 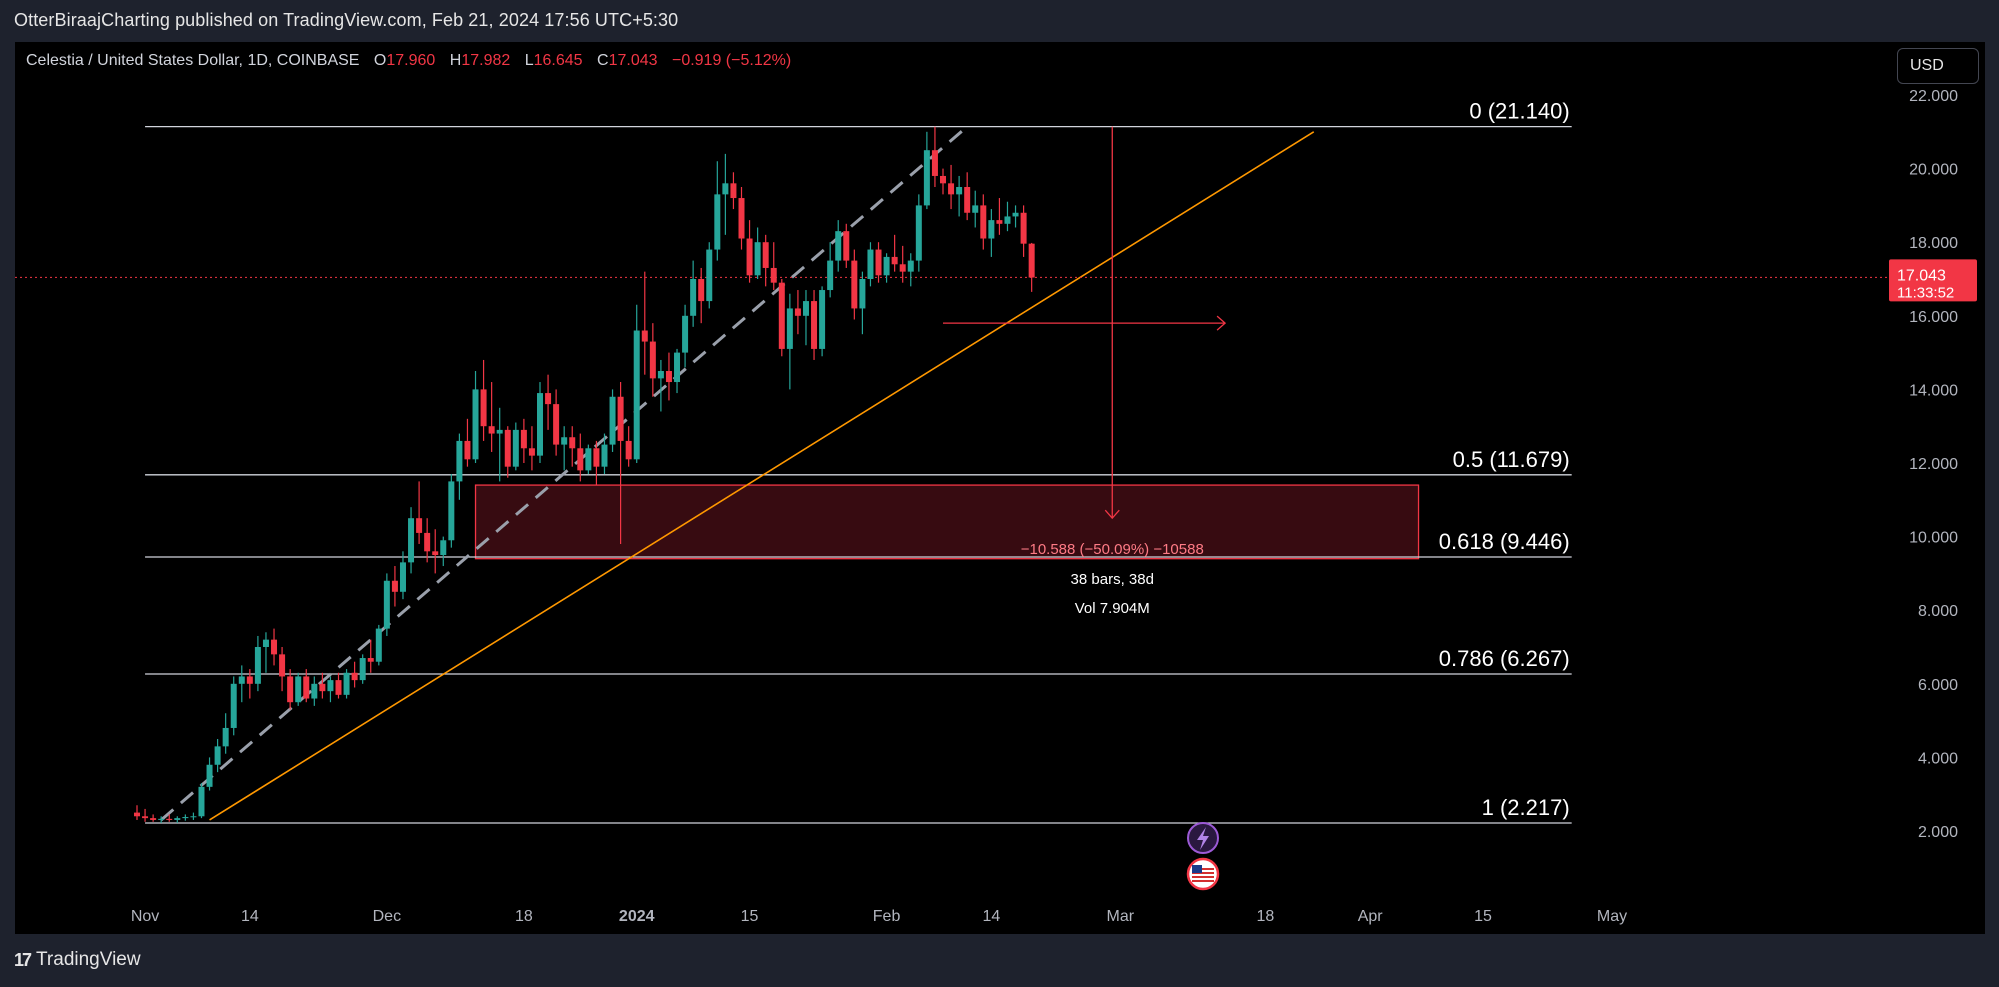 What do you see at coordinates (991, 916) in the screenshot?
I see `time-tick-label: 14` at bounding box center [991, 916].